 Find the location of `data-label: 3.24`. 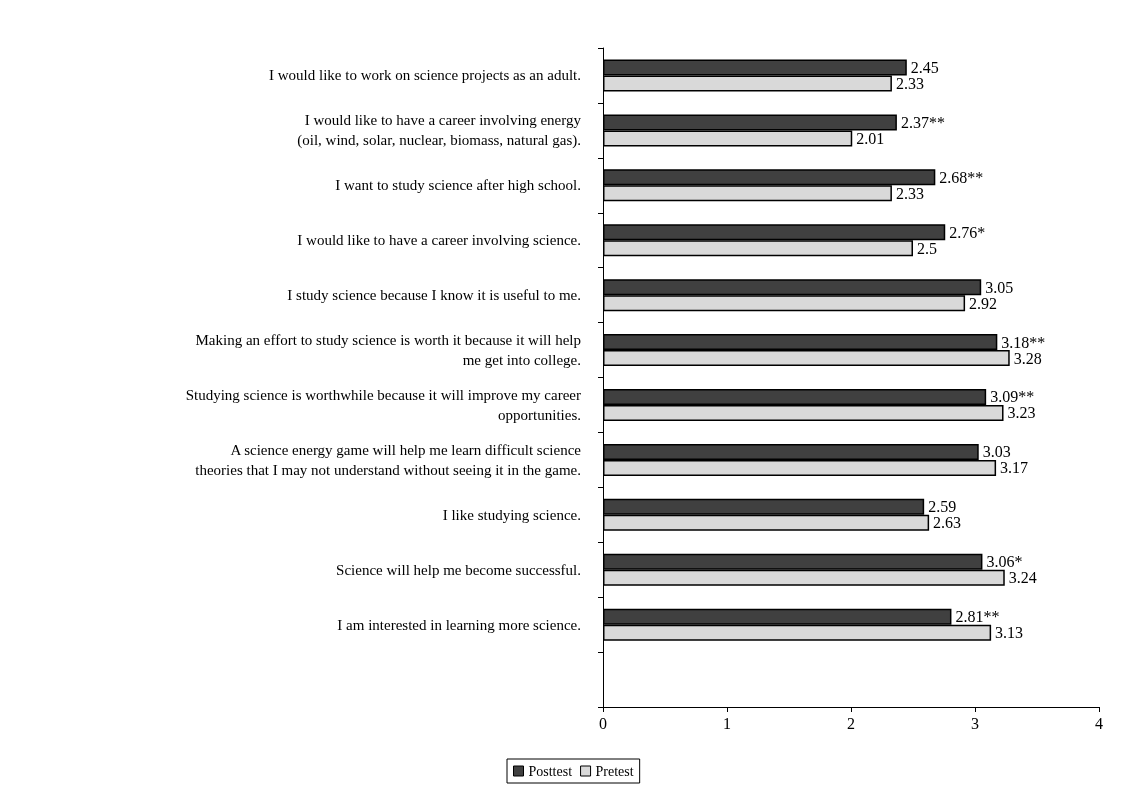

data-label: 3.24 is located at coordinates (1022, 578).